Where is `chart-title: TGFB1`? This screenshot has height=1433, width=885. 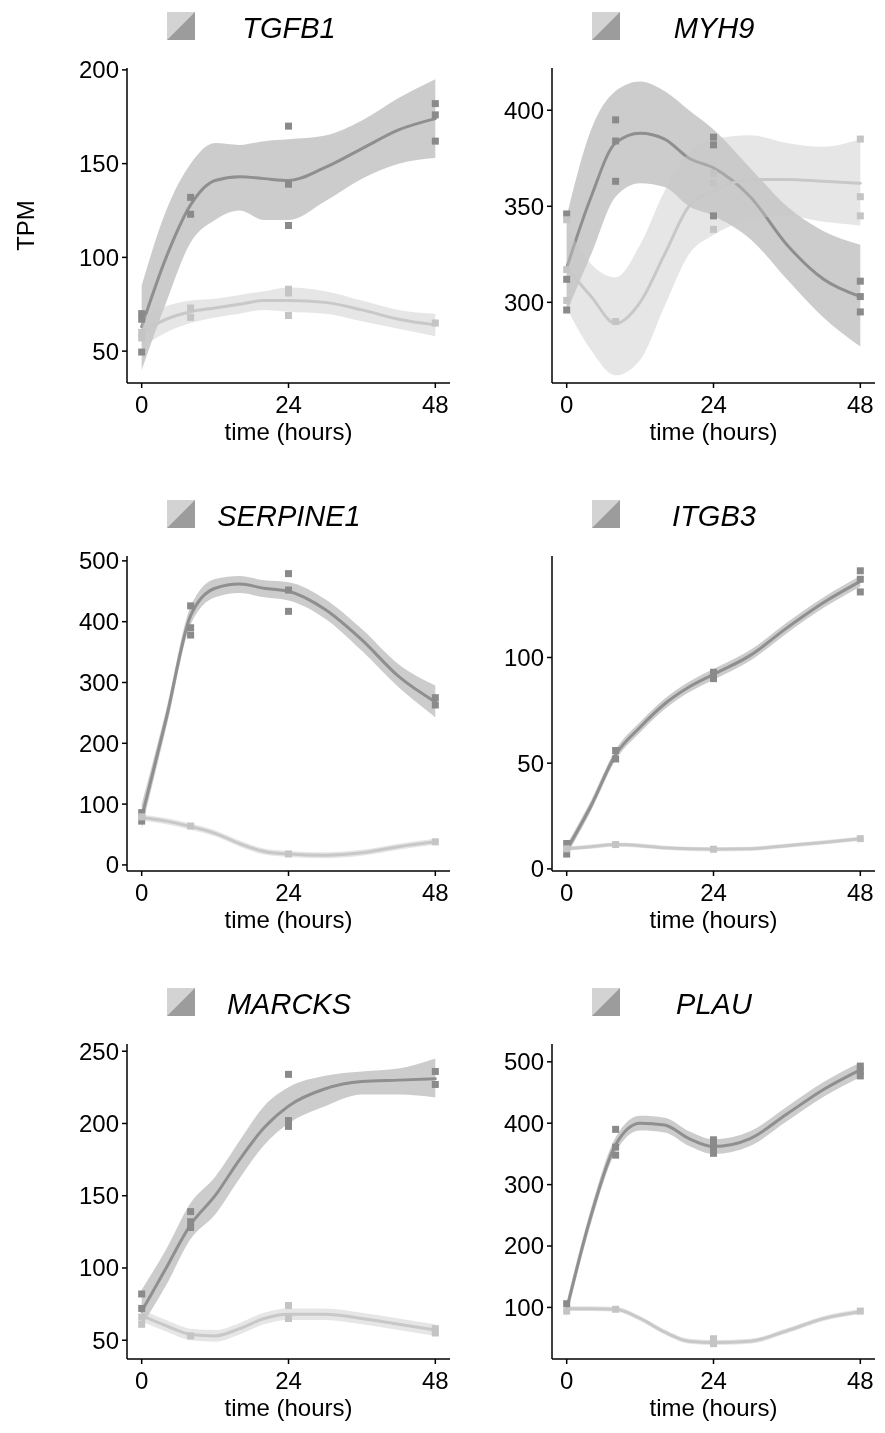
chart-title: TGFB1 is located at coordinates (289, 28).